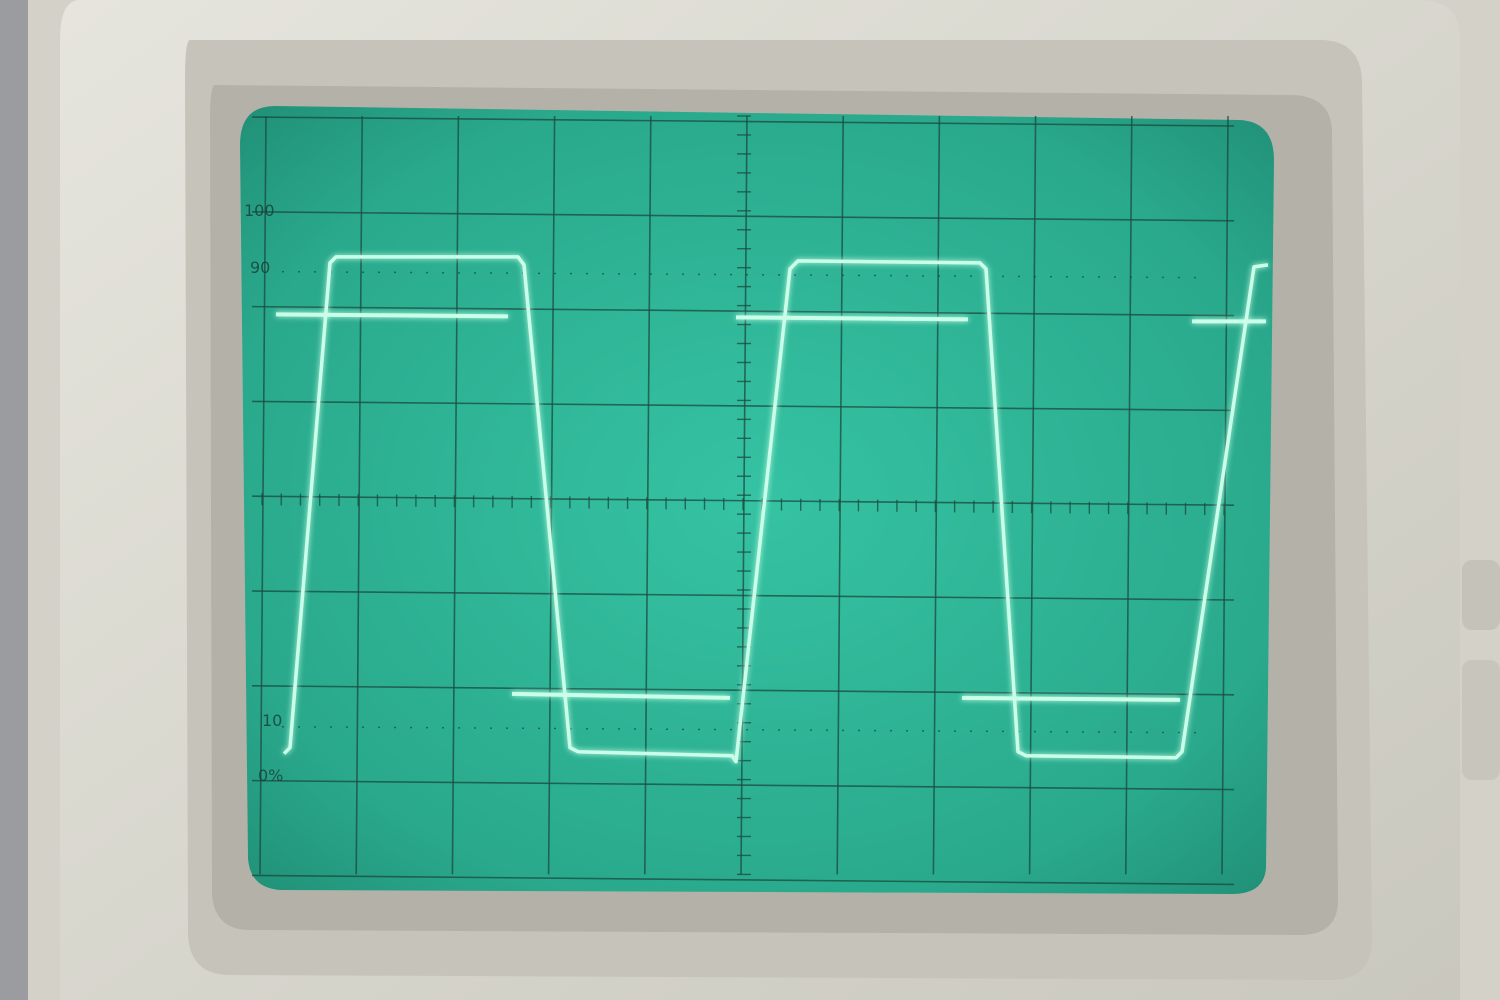  Describe the element at coordinates (1481, 720) in the screenshot. I see `right-side-button-lower` at that location.